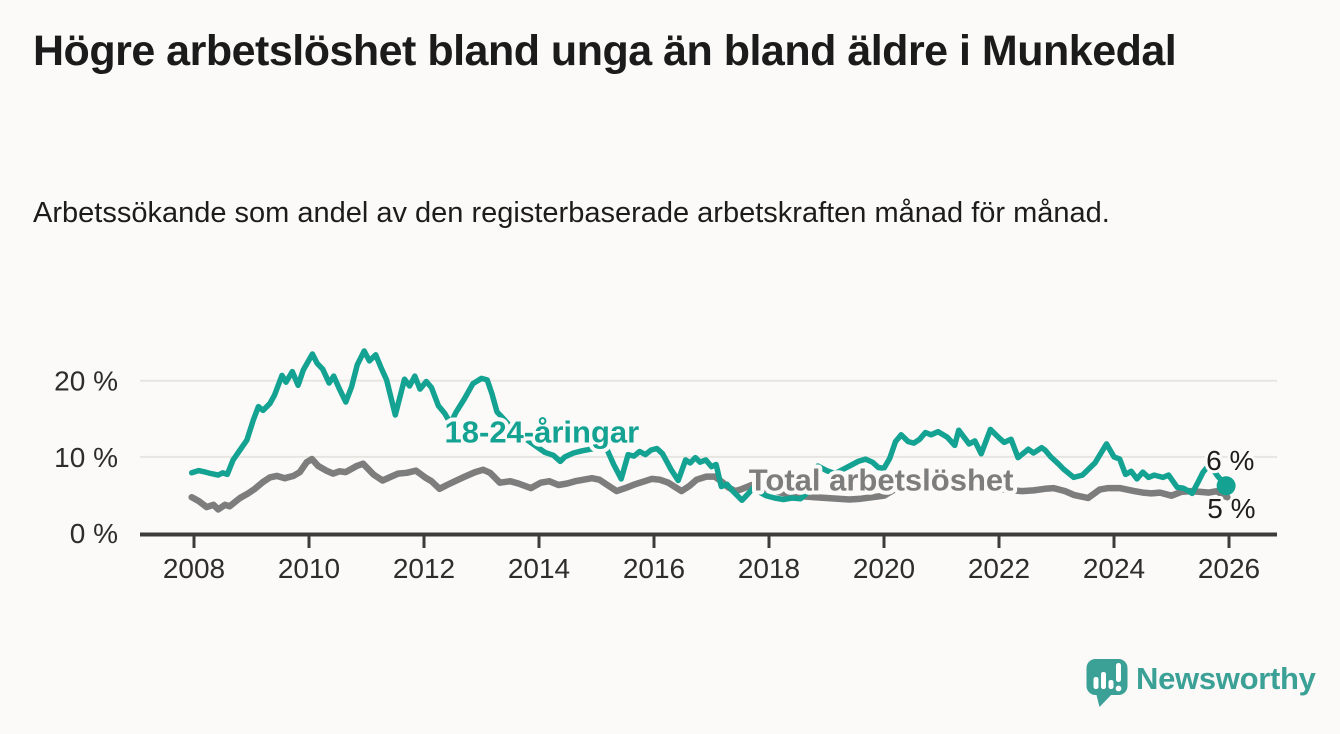  What do you see at coordinates (709, 484) in the screenshot?
I see `series-line-total` at bounding box center [709, 484].